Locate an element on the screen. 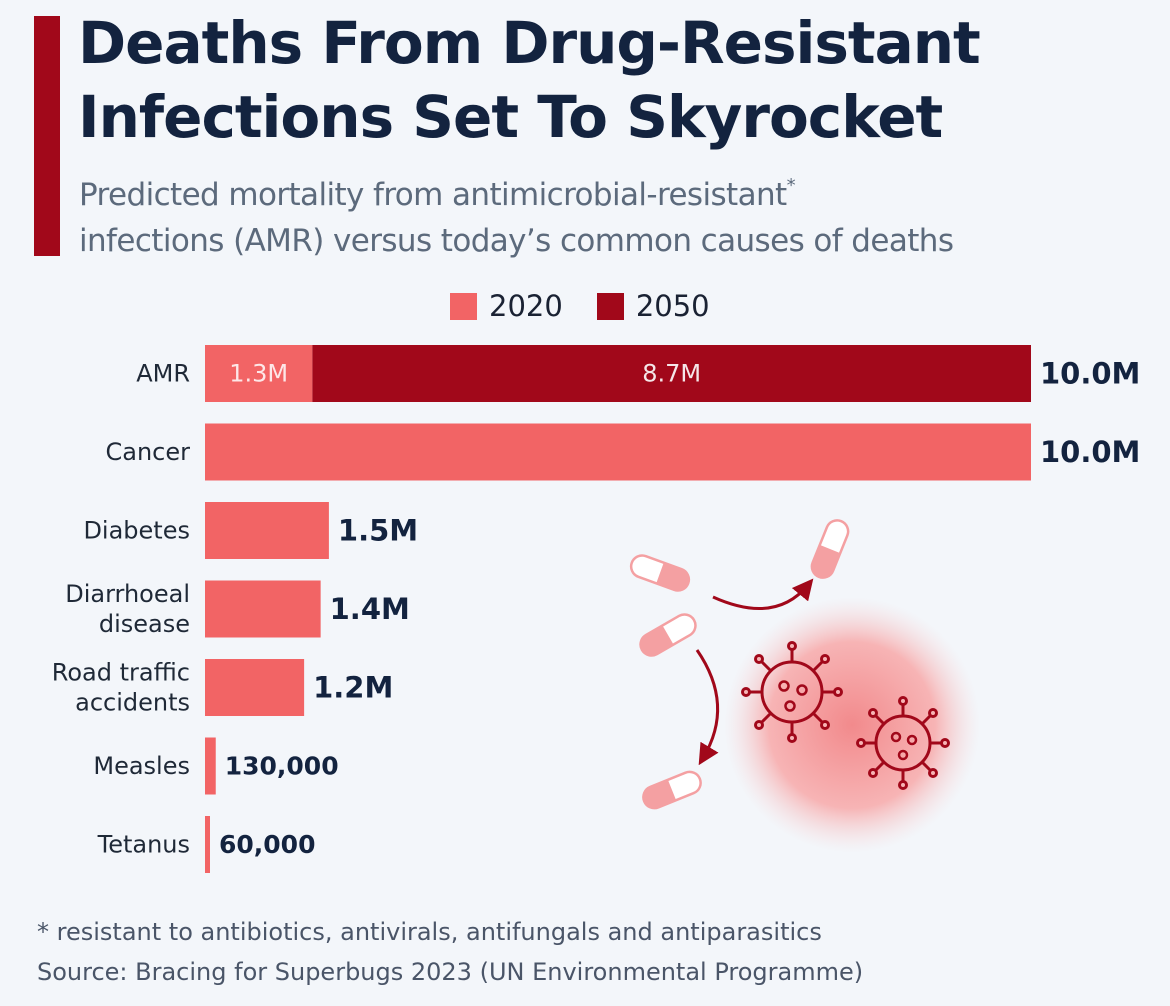 The image size is (1170, 1006). bar-2050 is located at coordinates (671, 373).